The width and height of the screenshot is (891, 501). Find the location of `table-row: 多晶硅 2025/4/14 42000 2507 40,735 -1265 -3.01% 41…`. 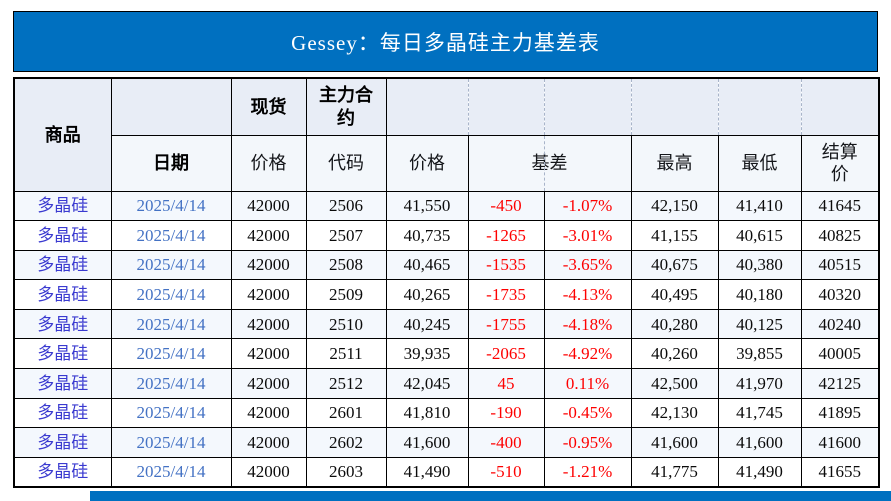

table-row: 多晶硅 2025/4/14 42000 2507 40,735 -1265 -3.01% 41… is located at coordinates (446, 235).